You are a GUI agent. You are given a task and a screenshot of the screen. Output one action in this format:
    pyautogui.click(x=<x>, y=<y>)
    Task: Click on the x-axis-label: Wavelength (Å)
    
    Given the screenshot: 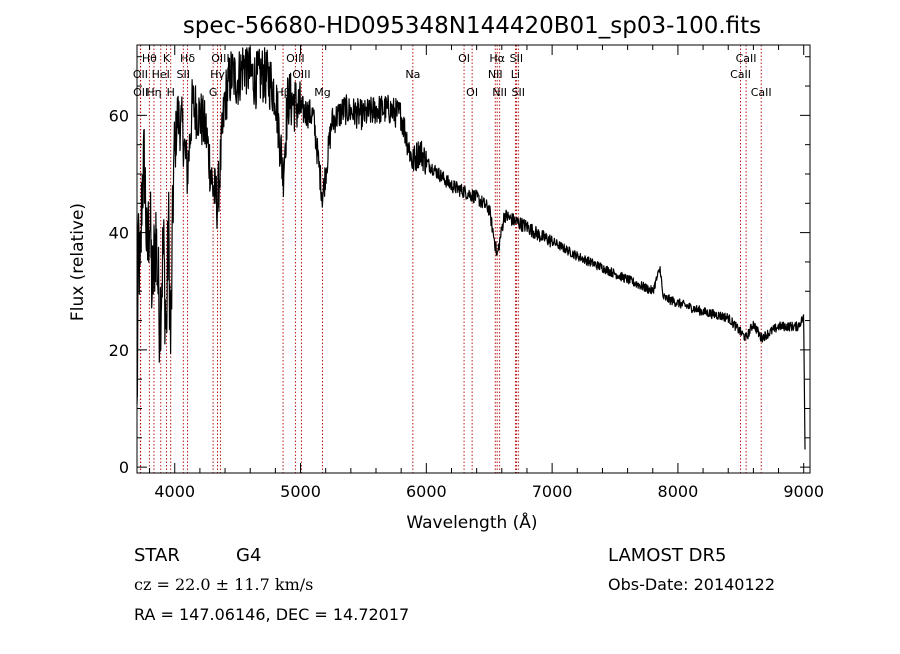 What is the action you would take?
    pyautogui.click(x=471, y=522)
    